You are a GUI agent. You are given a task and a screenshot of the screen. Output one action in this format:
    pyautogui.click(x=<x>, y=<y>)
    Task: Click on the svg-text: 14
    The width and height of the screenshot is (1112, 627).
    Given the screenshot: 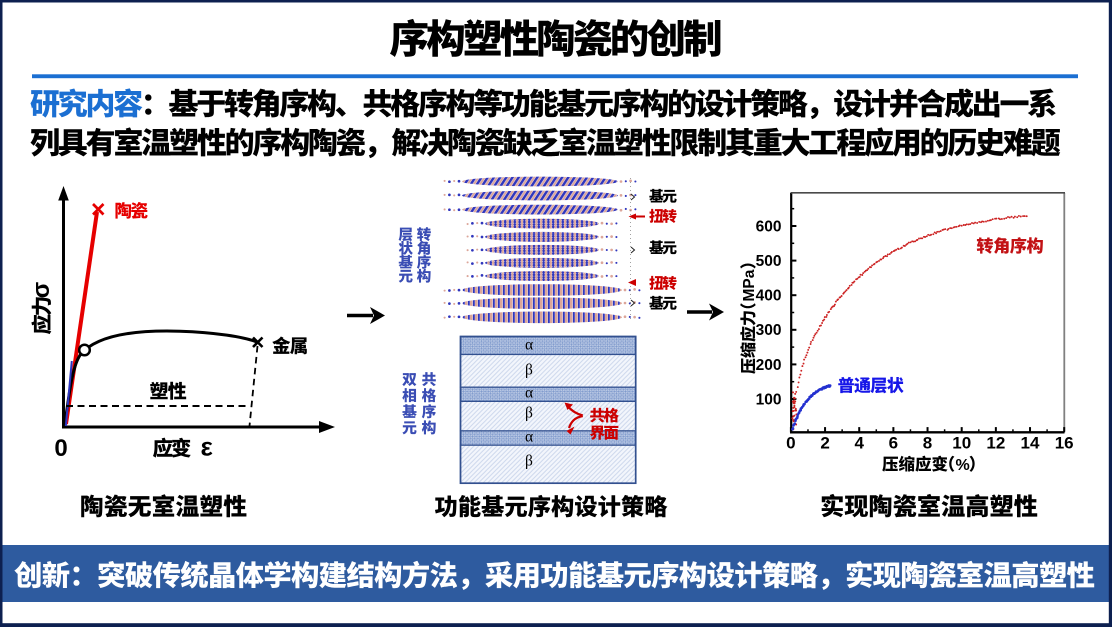 What is the action you would take?
    pyautogui.click(x=1030, y=443)
    